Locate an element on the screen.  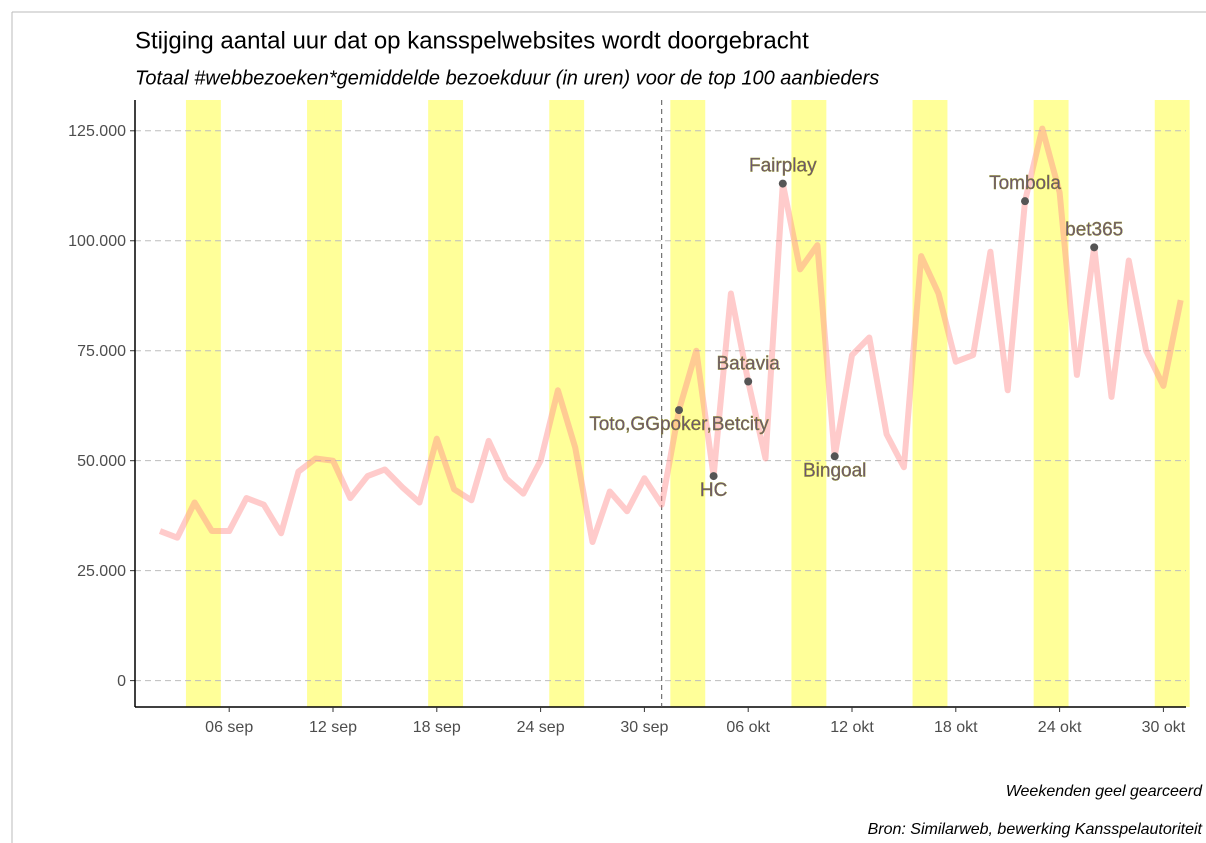
x-tick-label: 24 sep is located at coordinates (541, 727).